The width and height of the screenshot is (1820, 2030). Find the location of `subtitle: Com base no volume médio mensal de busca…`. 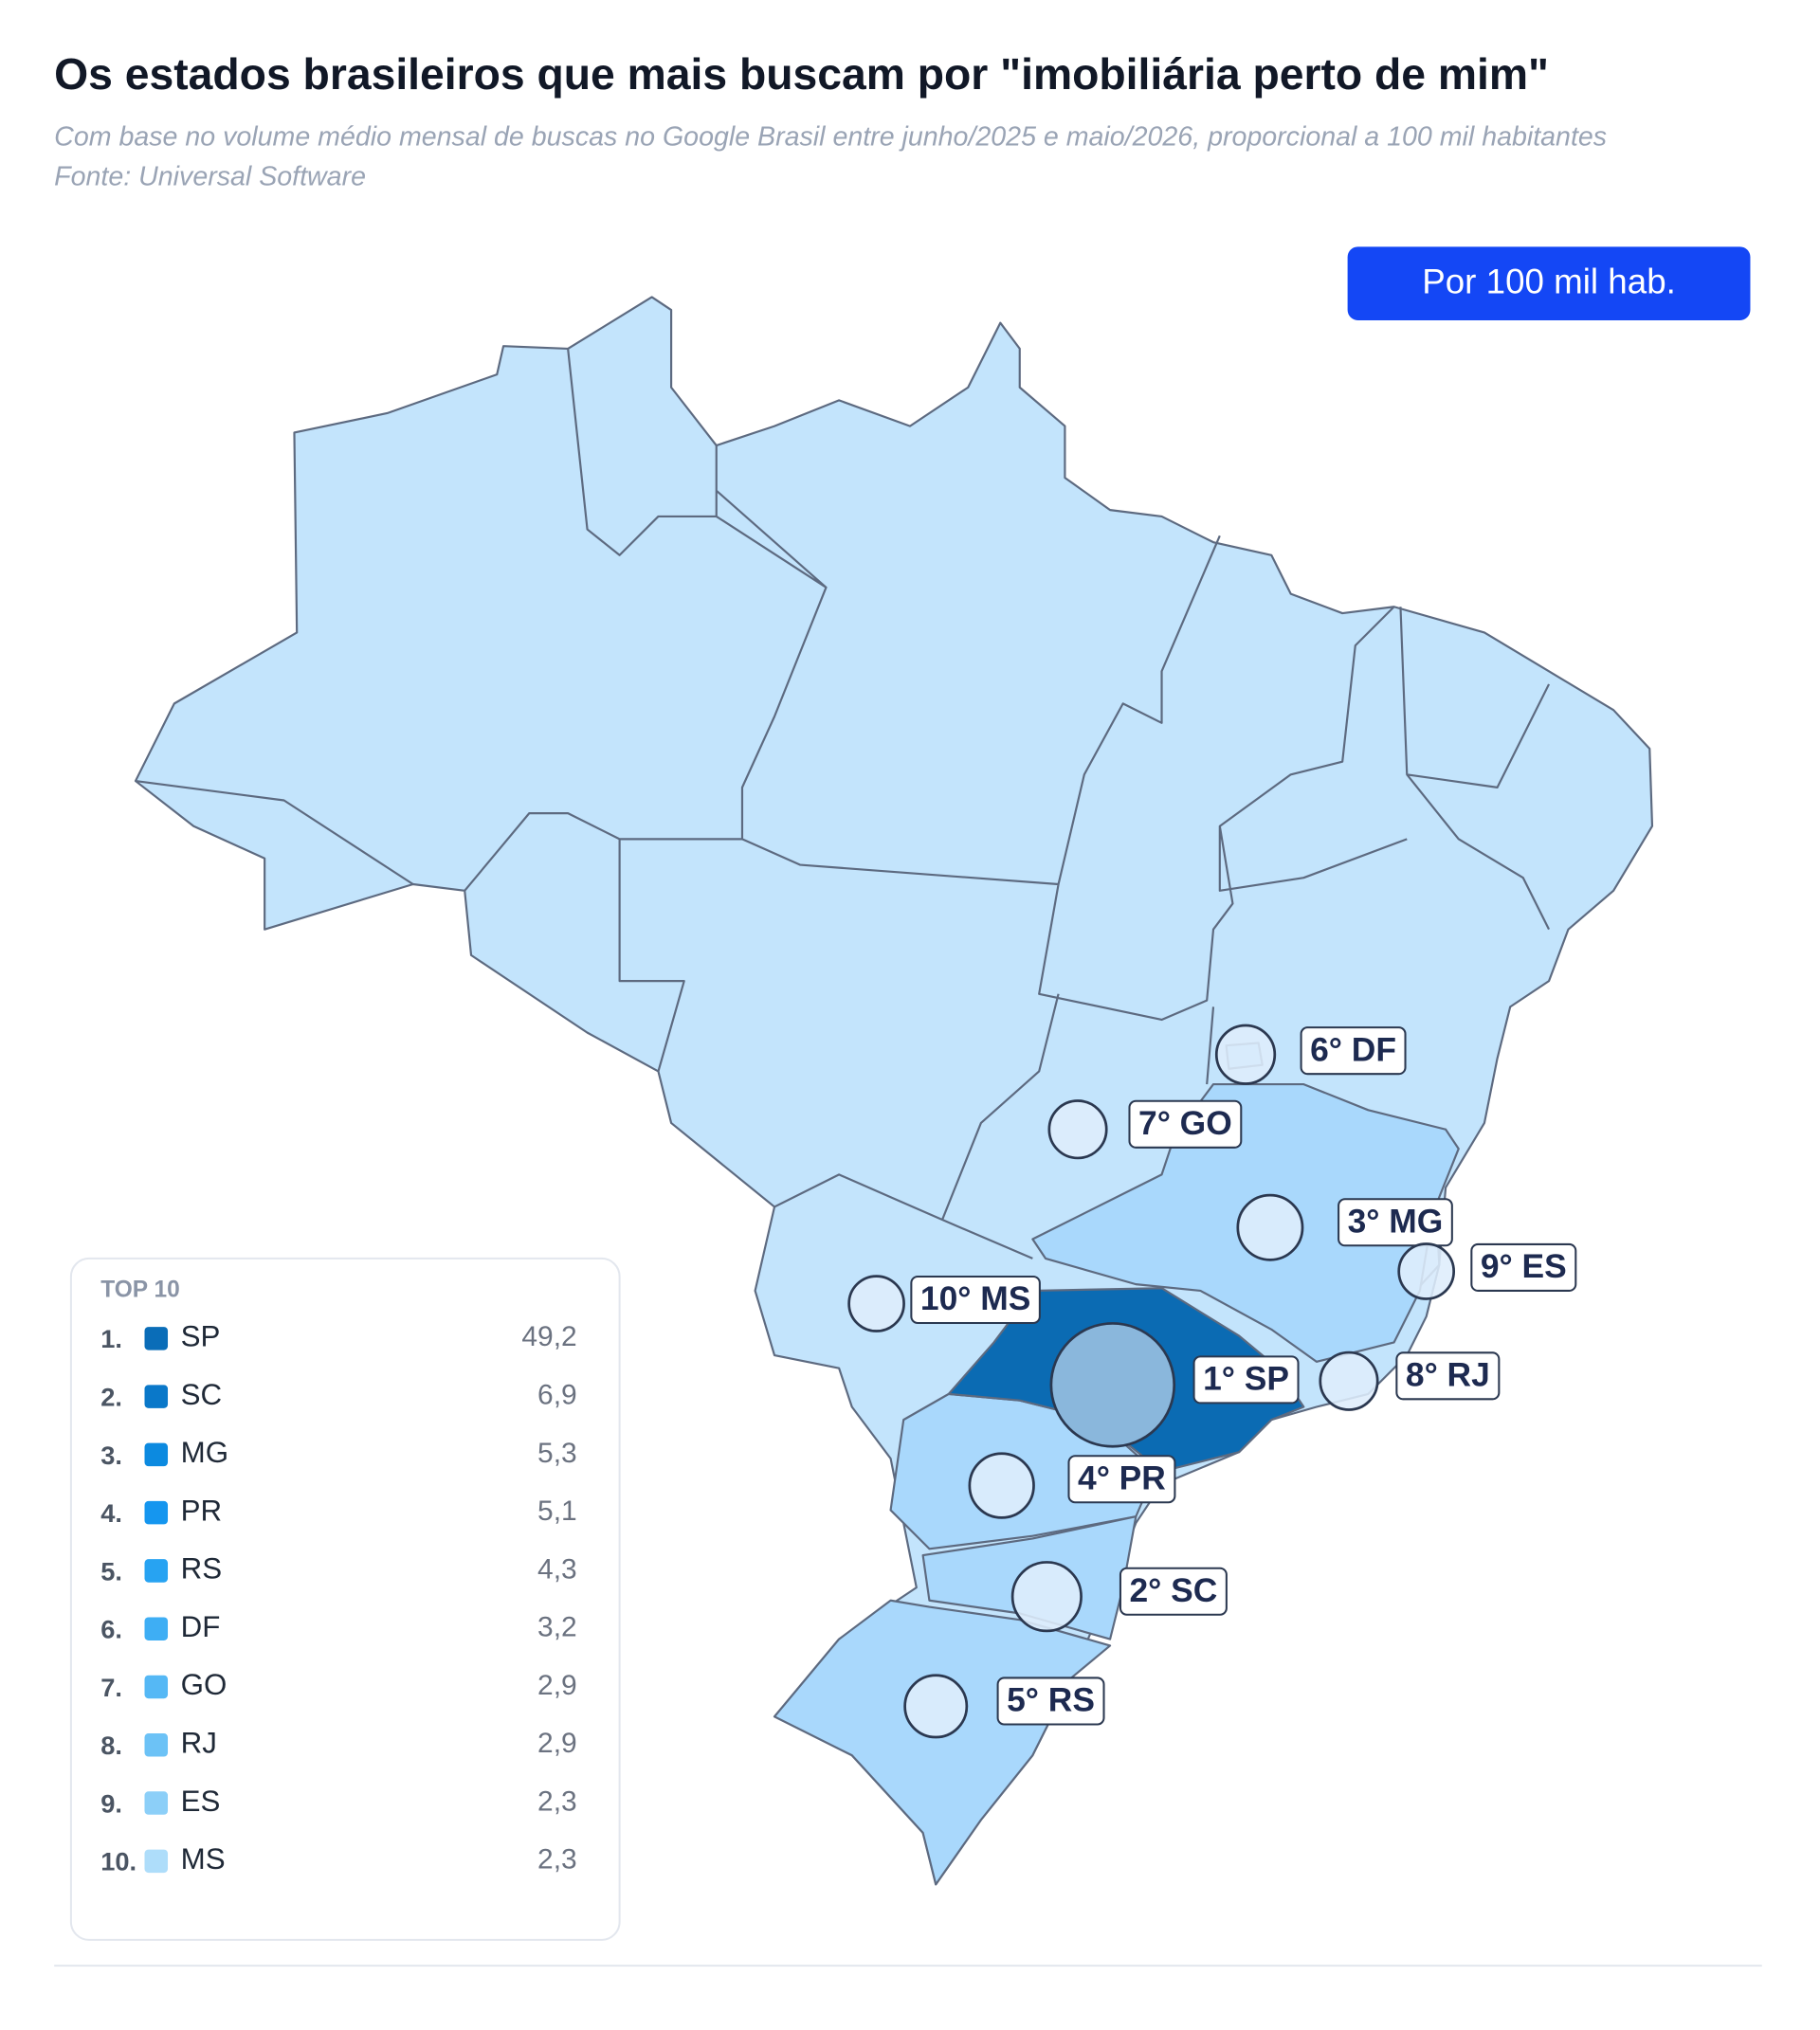

subtitle: Com base no volume médio mensal de busca… is located at coordinates (830, 136).